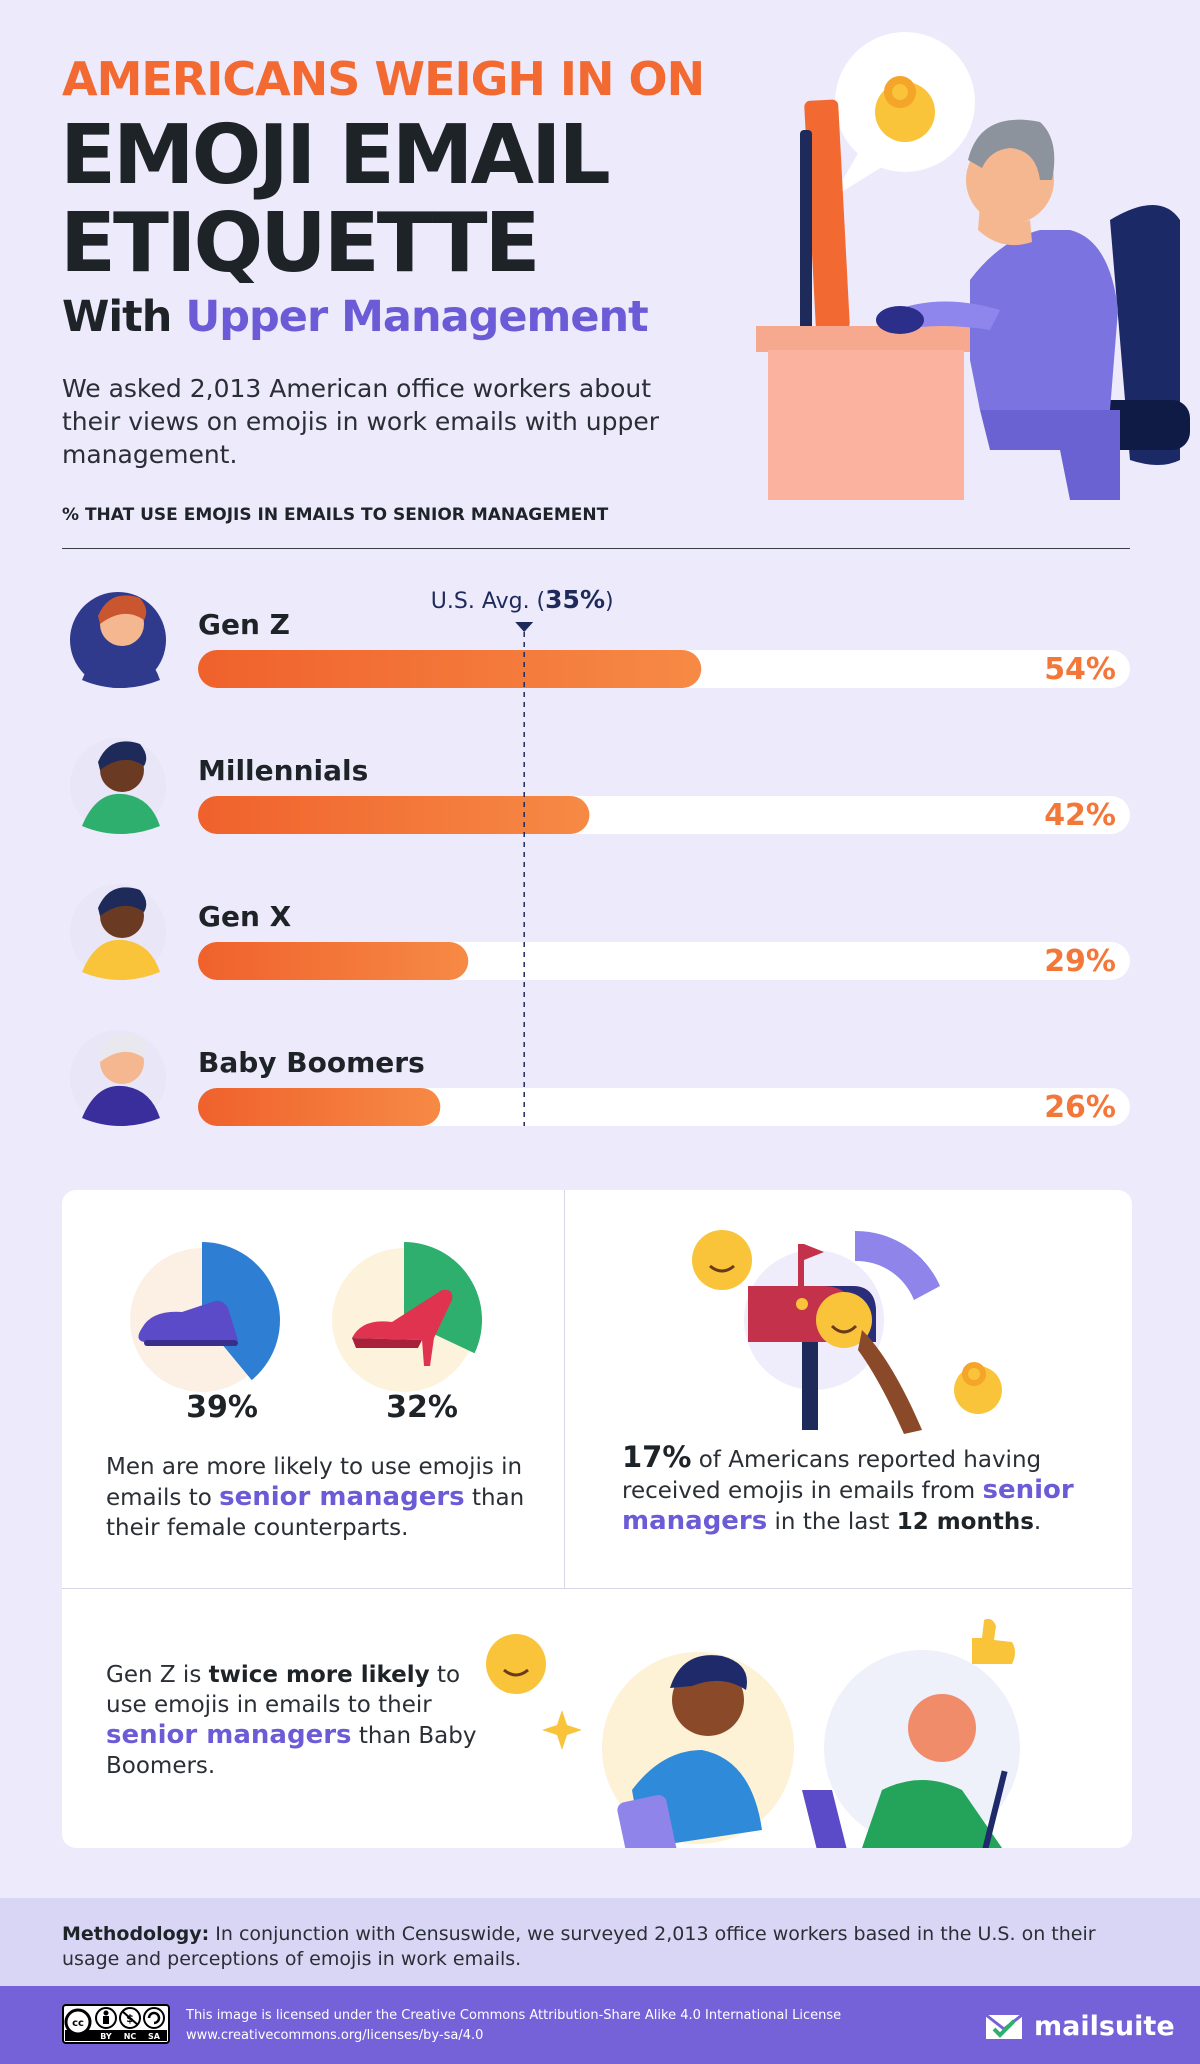  Describe the element at coordinates (283, 1690) in the screenshot. I see `genz-text-part2: to use emojis in emails to their` at that location.